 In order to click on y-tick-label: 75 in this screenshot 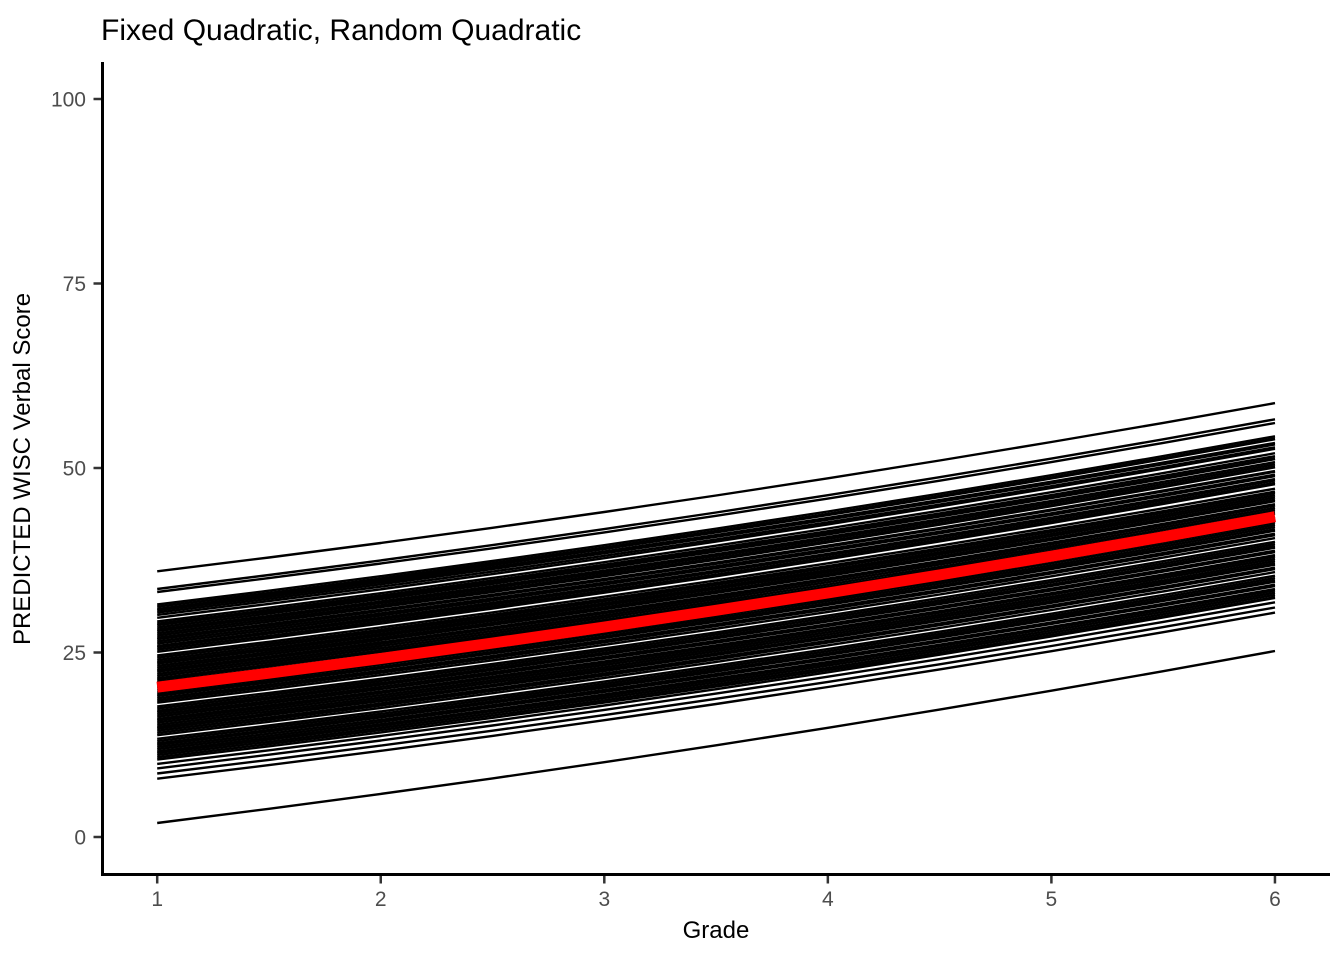, I will do `click(74, 284)`.